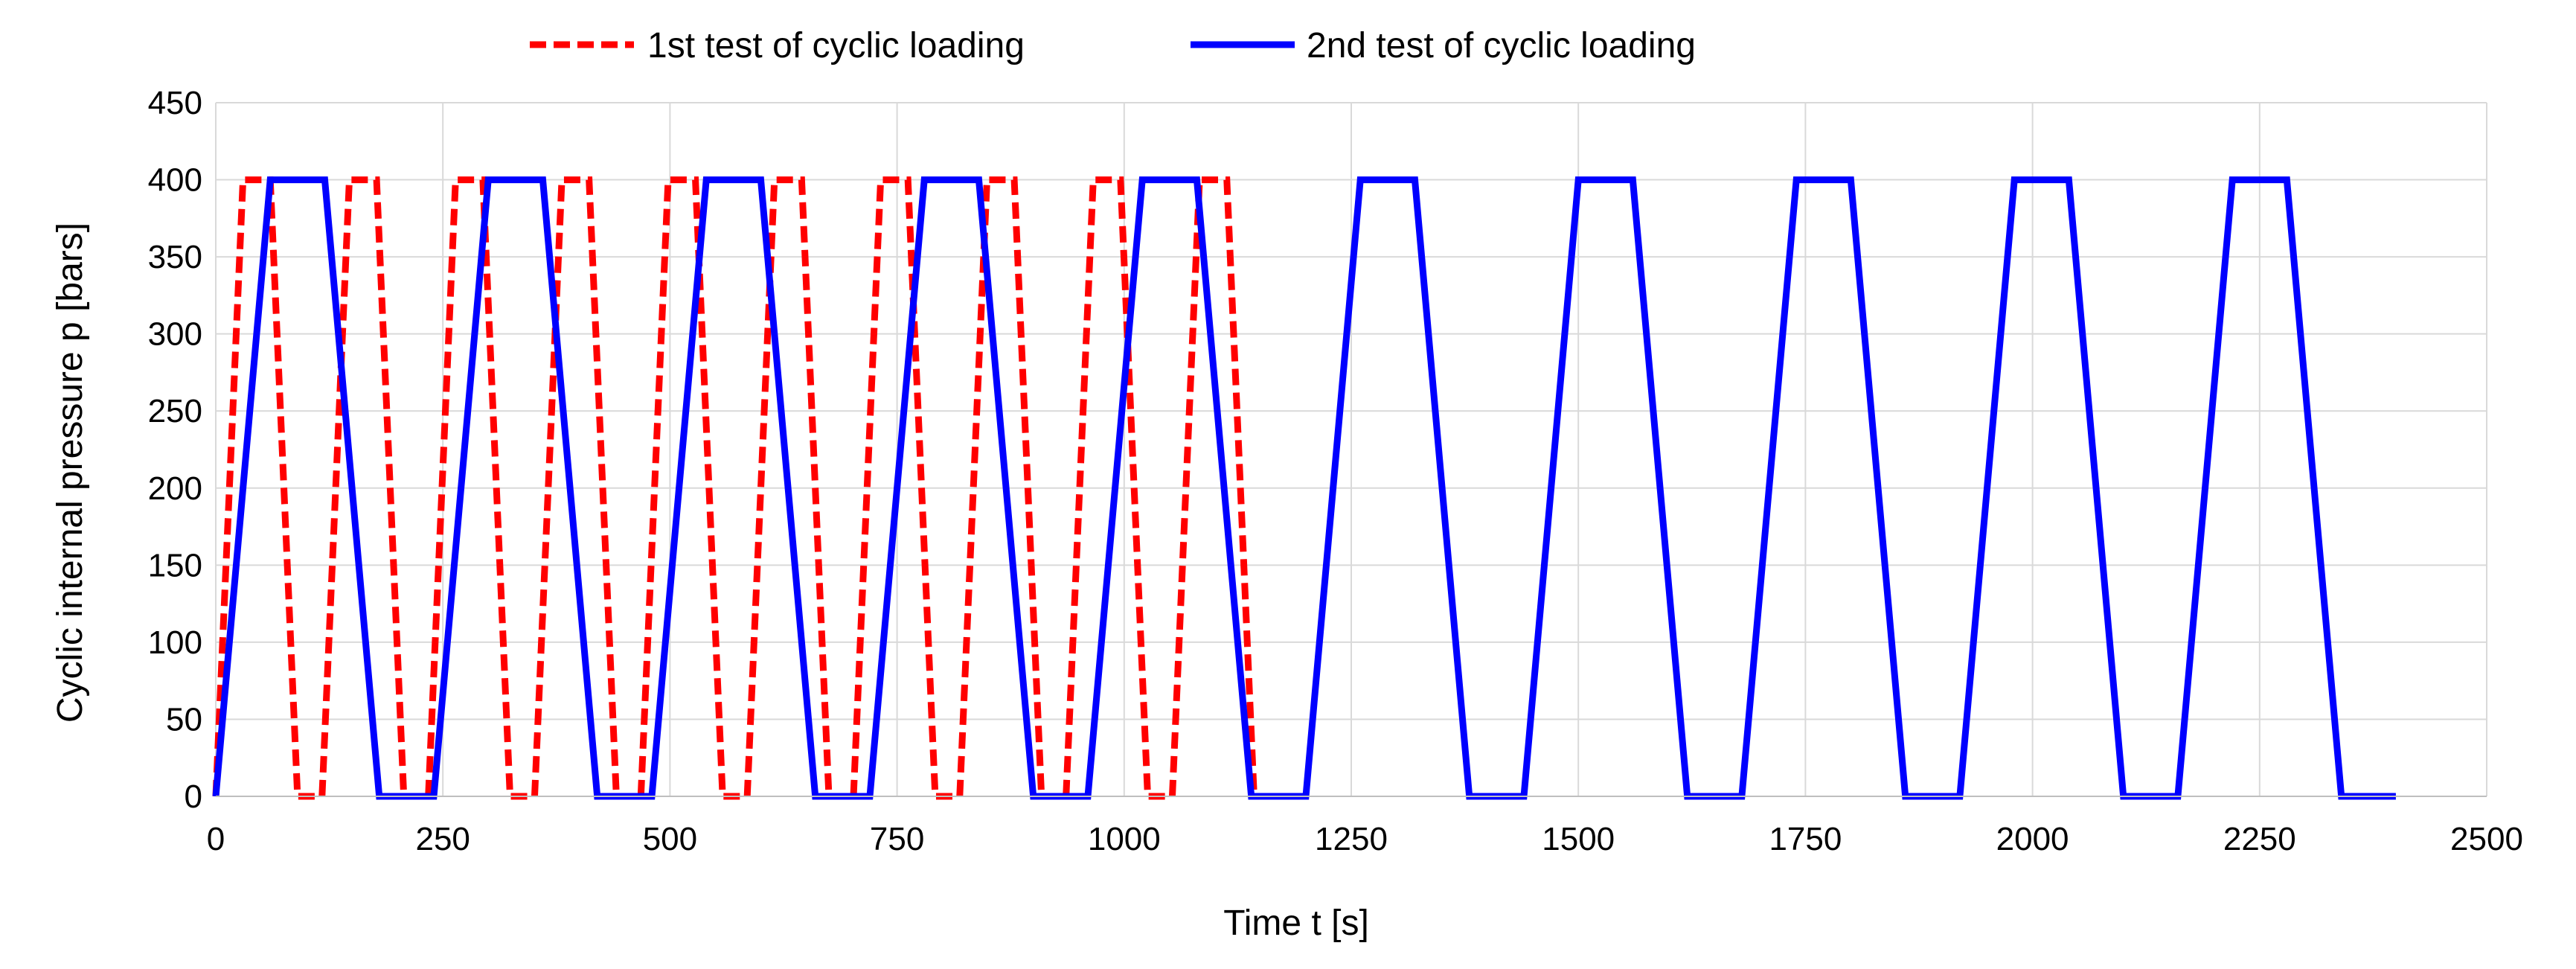 The width and height of the screenshot is (2576, 969). What do you see at coordinates (175, 334) in the screenshot?
I see `y-tick-label: 300` at bounding box center [175, 334].